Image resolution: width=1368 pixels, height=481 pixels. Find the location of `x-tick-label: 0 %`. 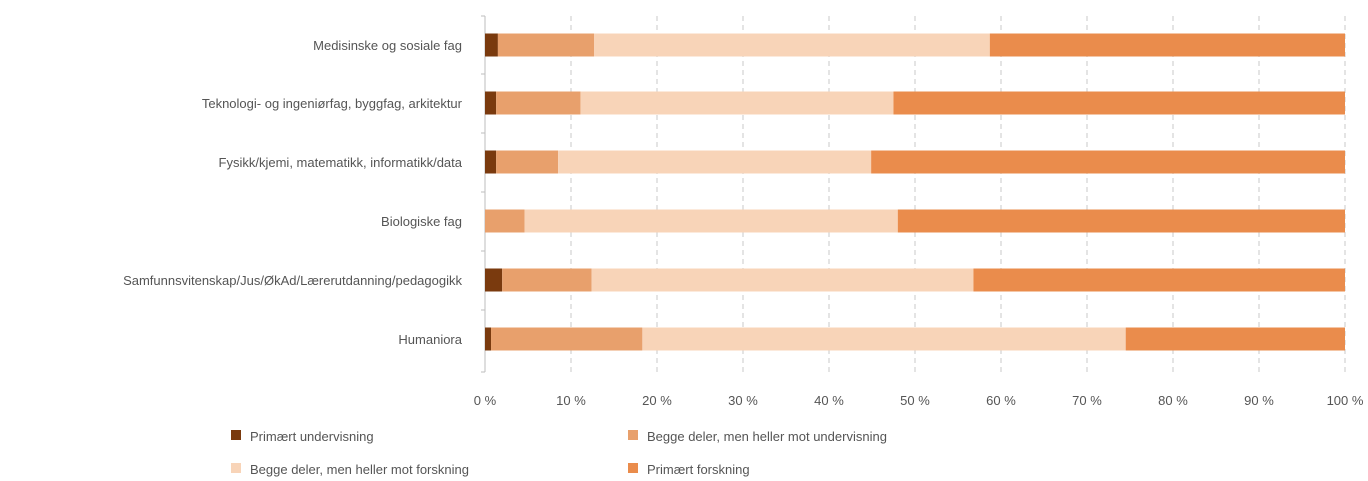

x-tick-label: 0 % is located at coordinates (485, 400).